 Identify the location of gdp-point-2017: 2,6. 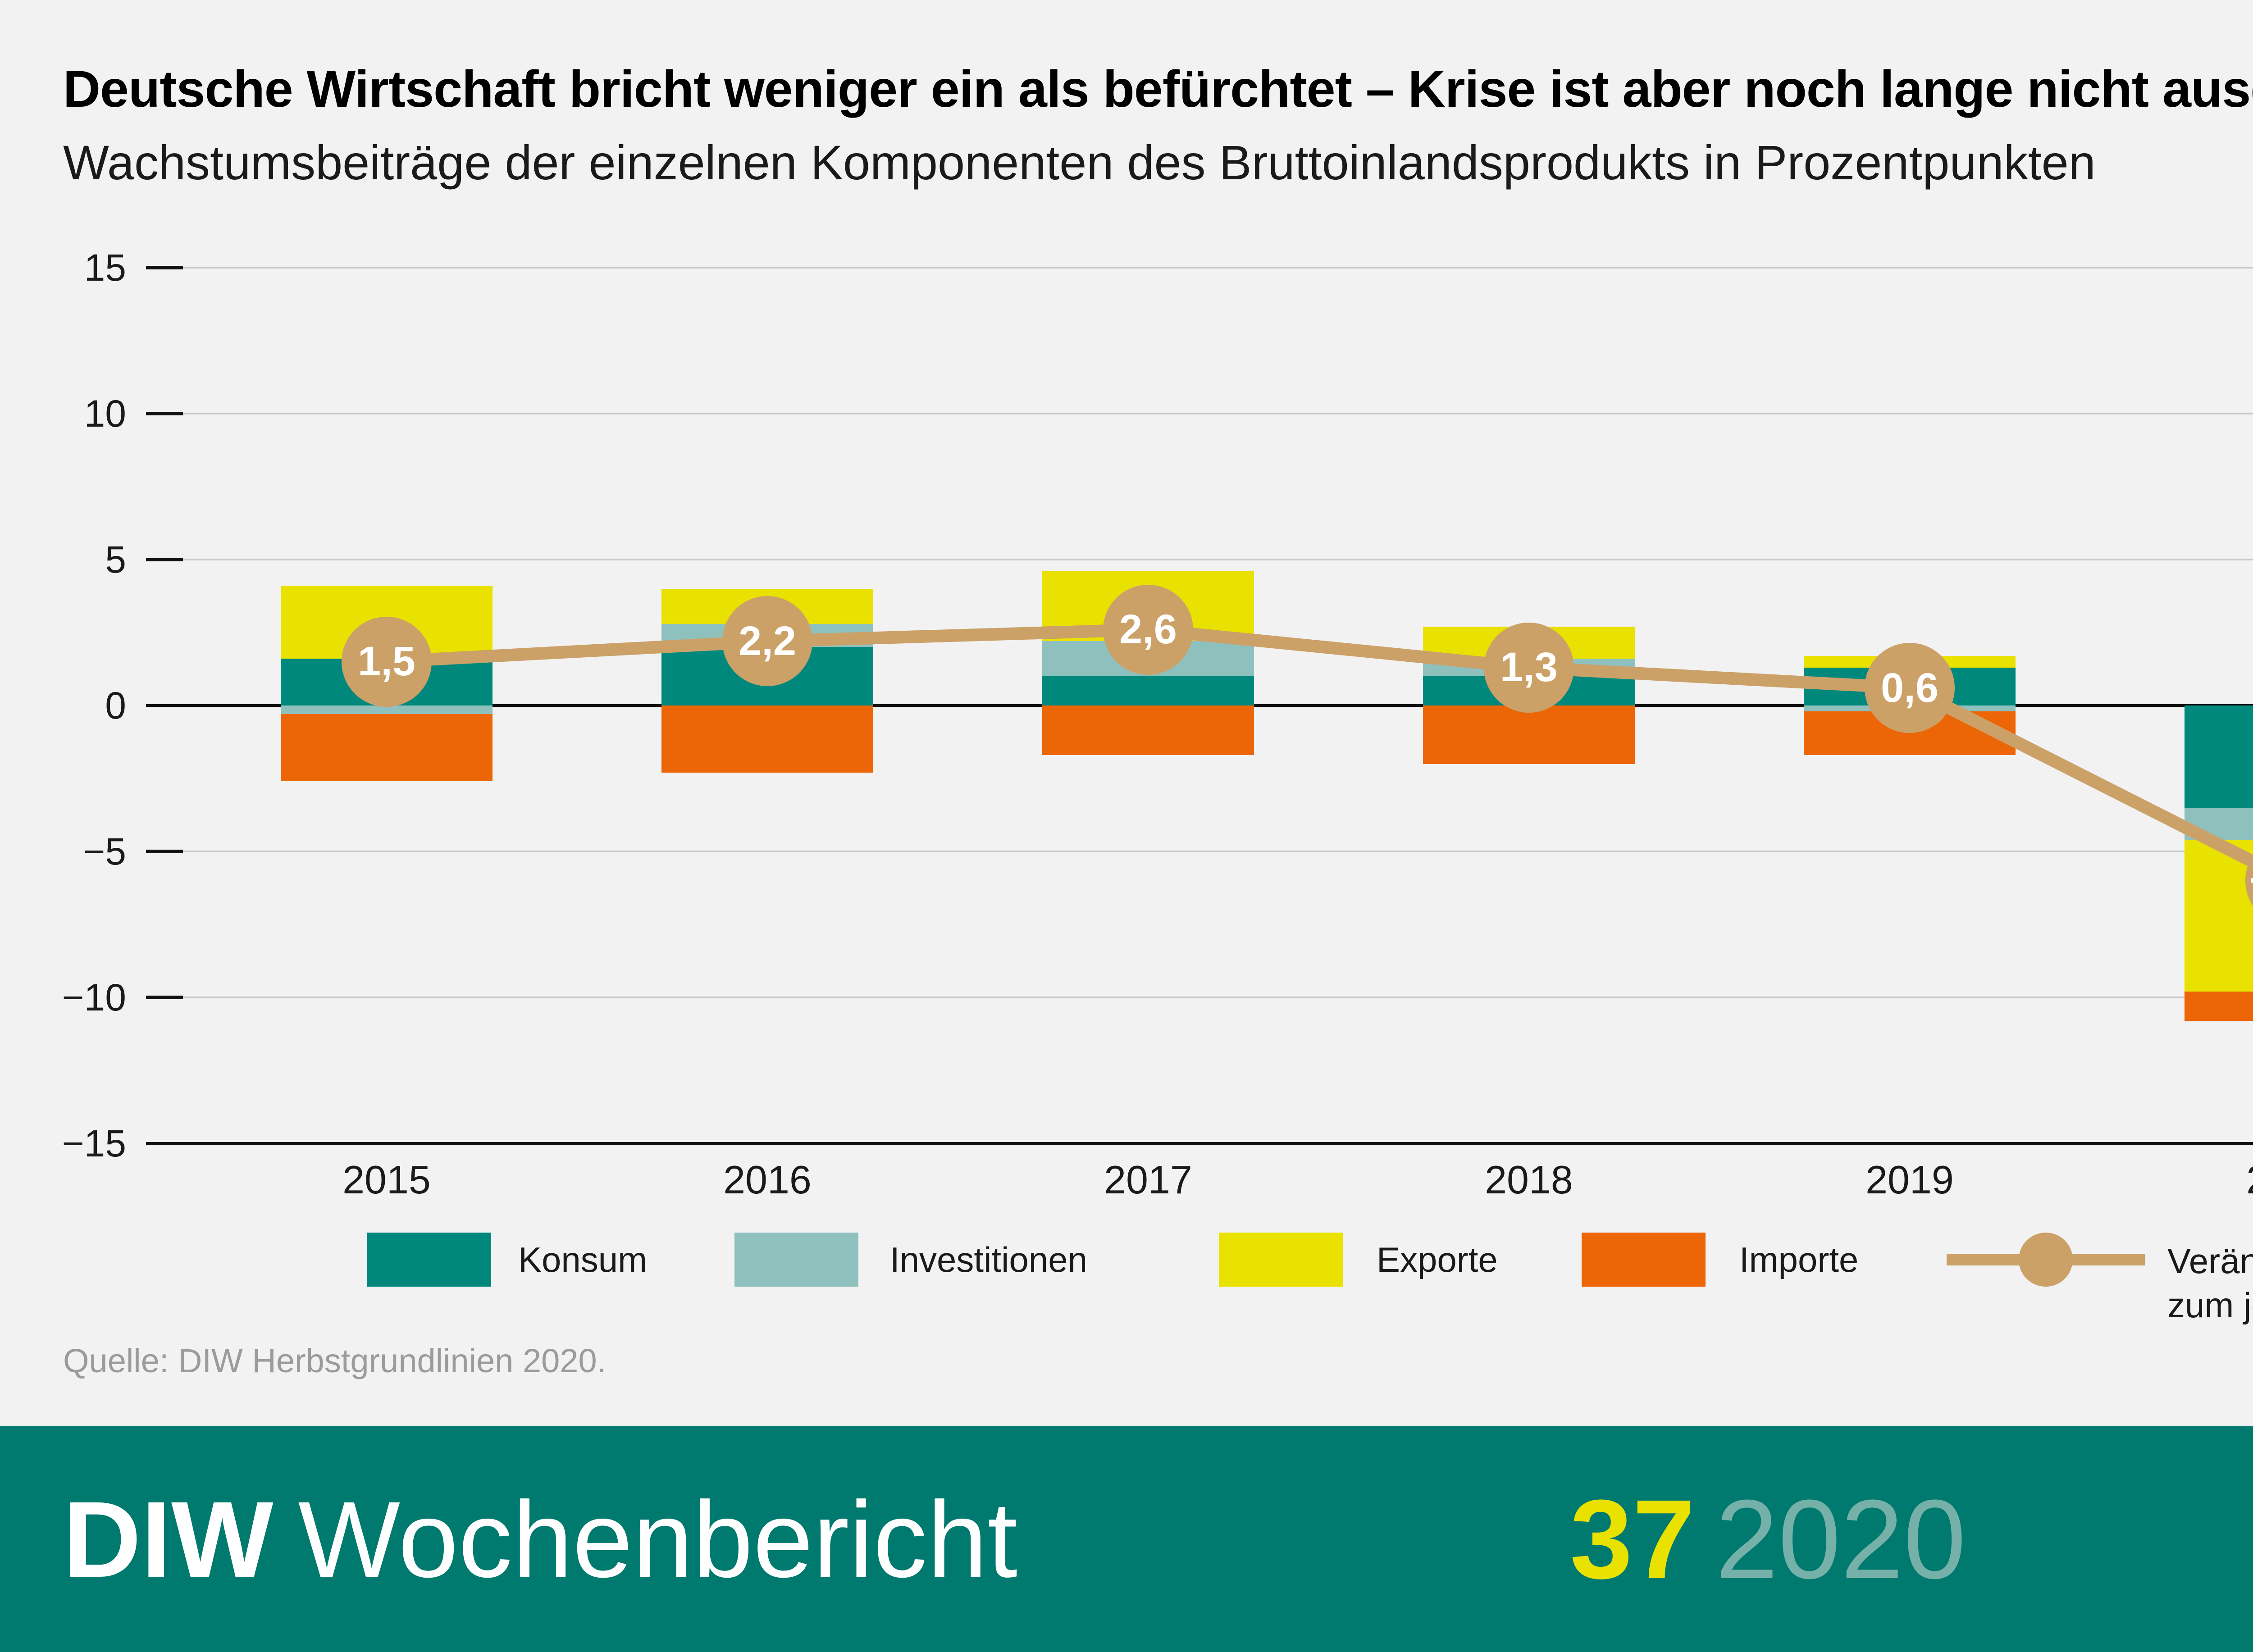
(1148, 630).